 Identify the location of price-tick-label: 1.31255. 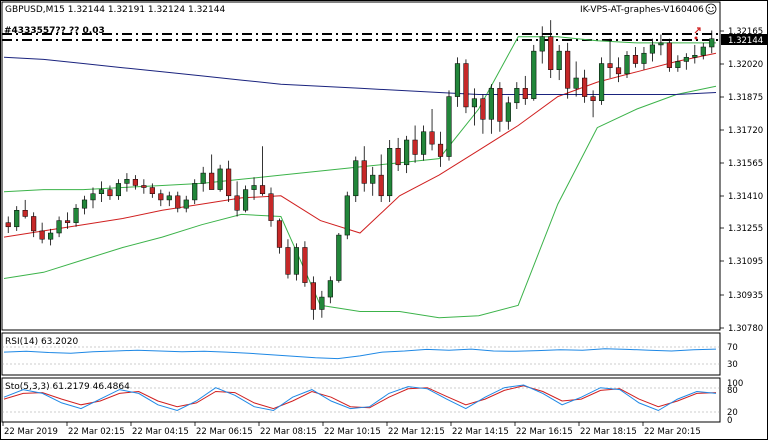
(745, 229).